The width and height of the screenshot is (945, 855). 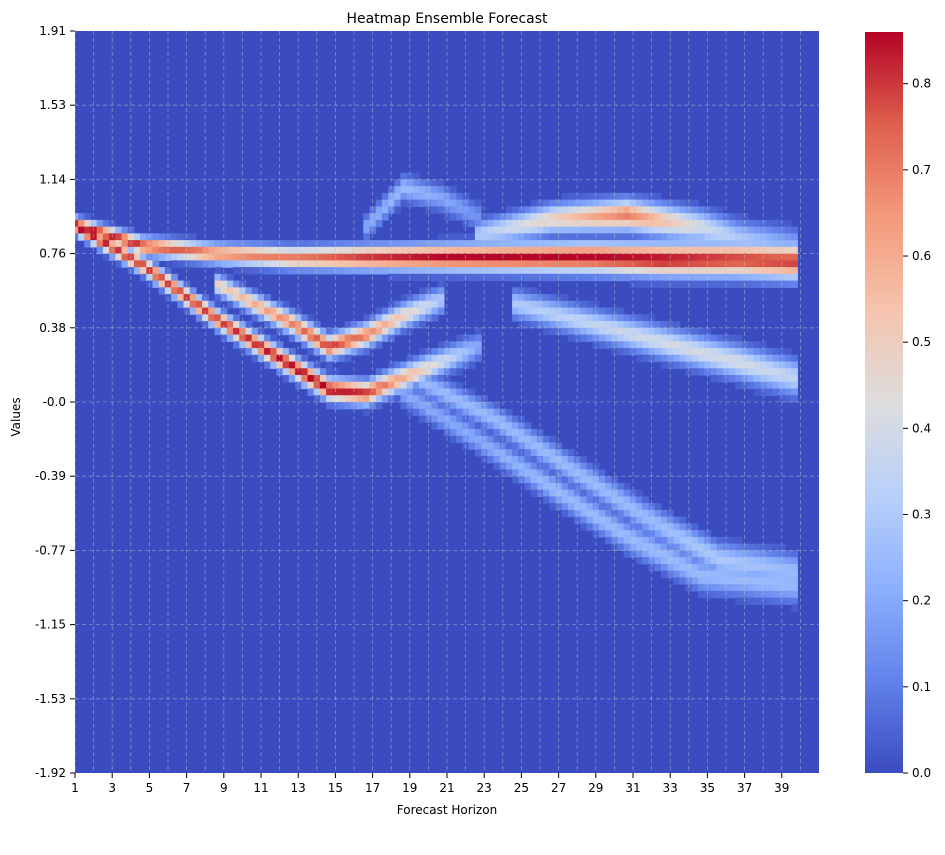 What do you see at coordinates (921, 84) in the screenshot?
I see `colorbar-tick-label: 0.8` at bounding box center [921, 84].